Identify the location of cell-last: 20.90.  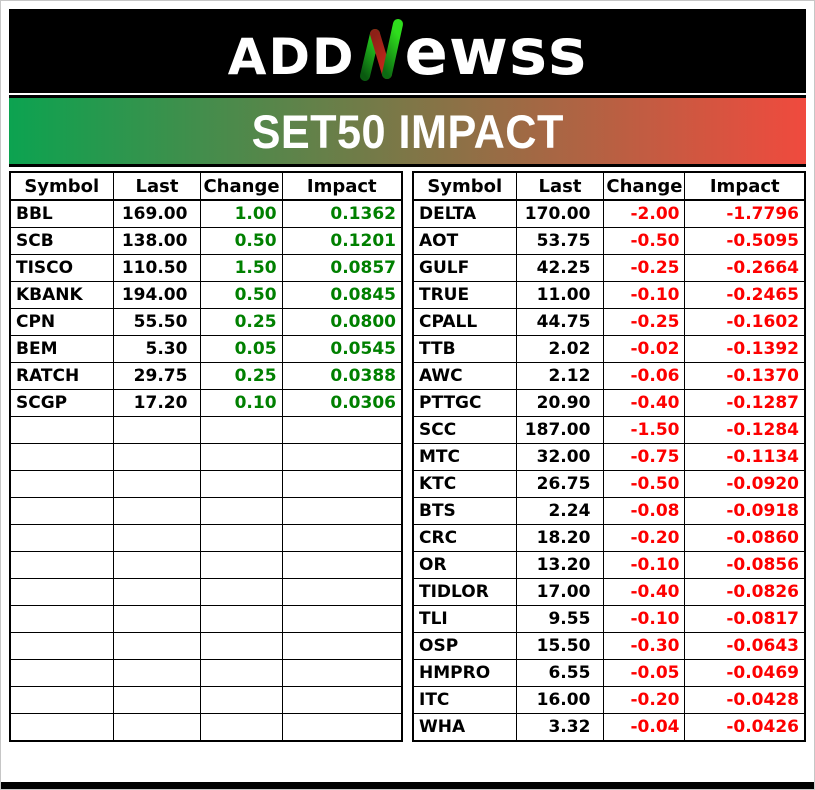
(560, 403).